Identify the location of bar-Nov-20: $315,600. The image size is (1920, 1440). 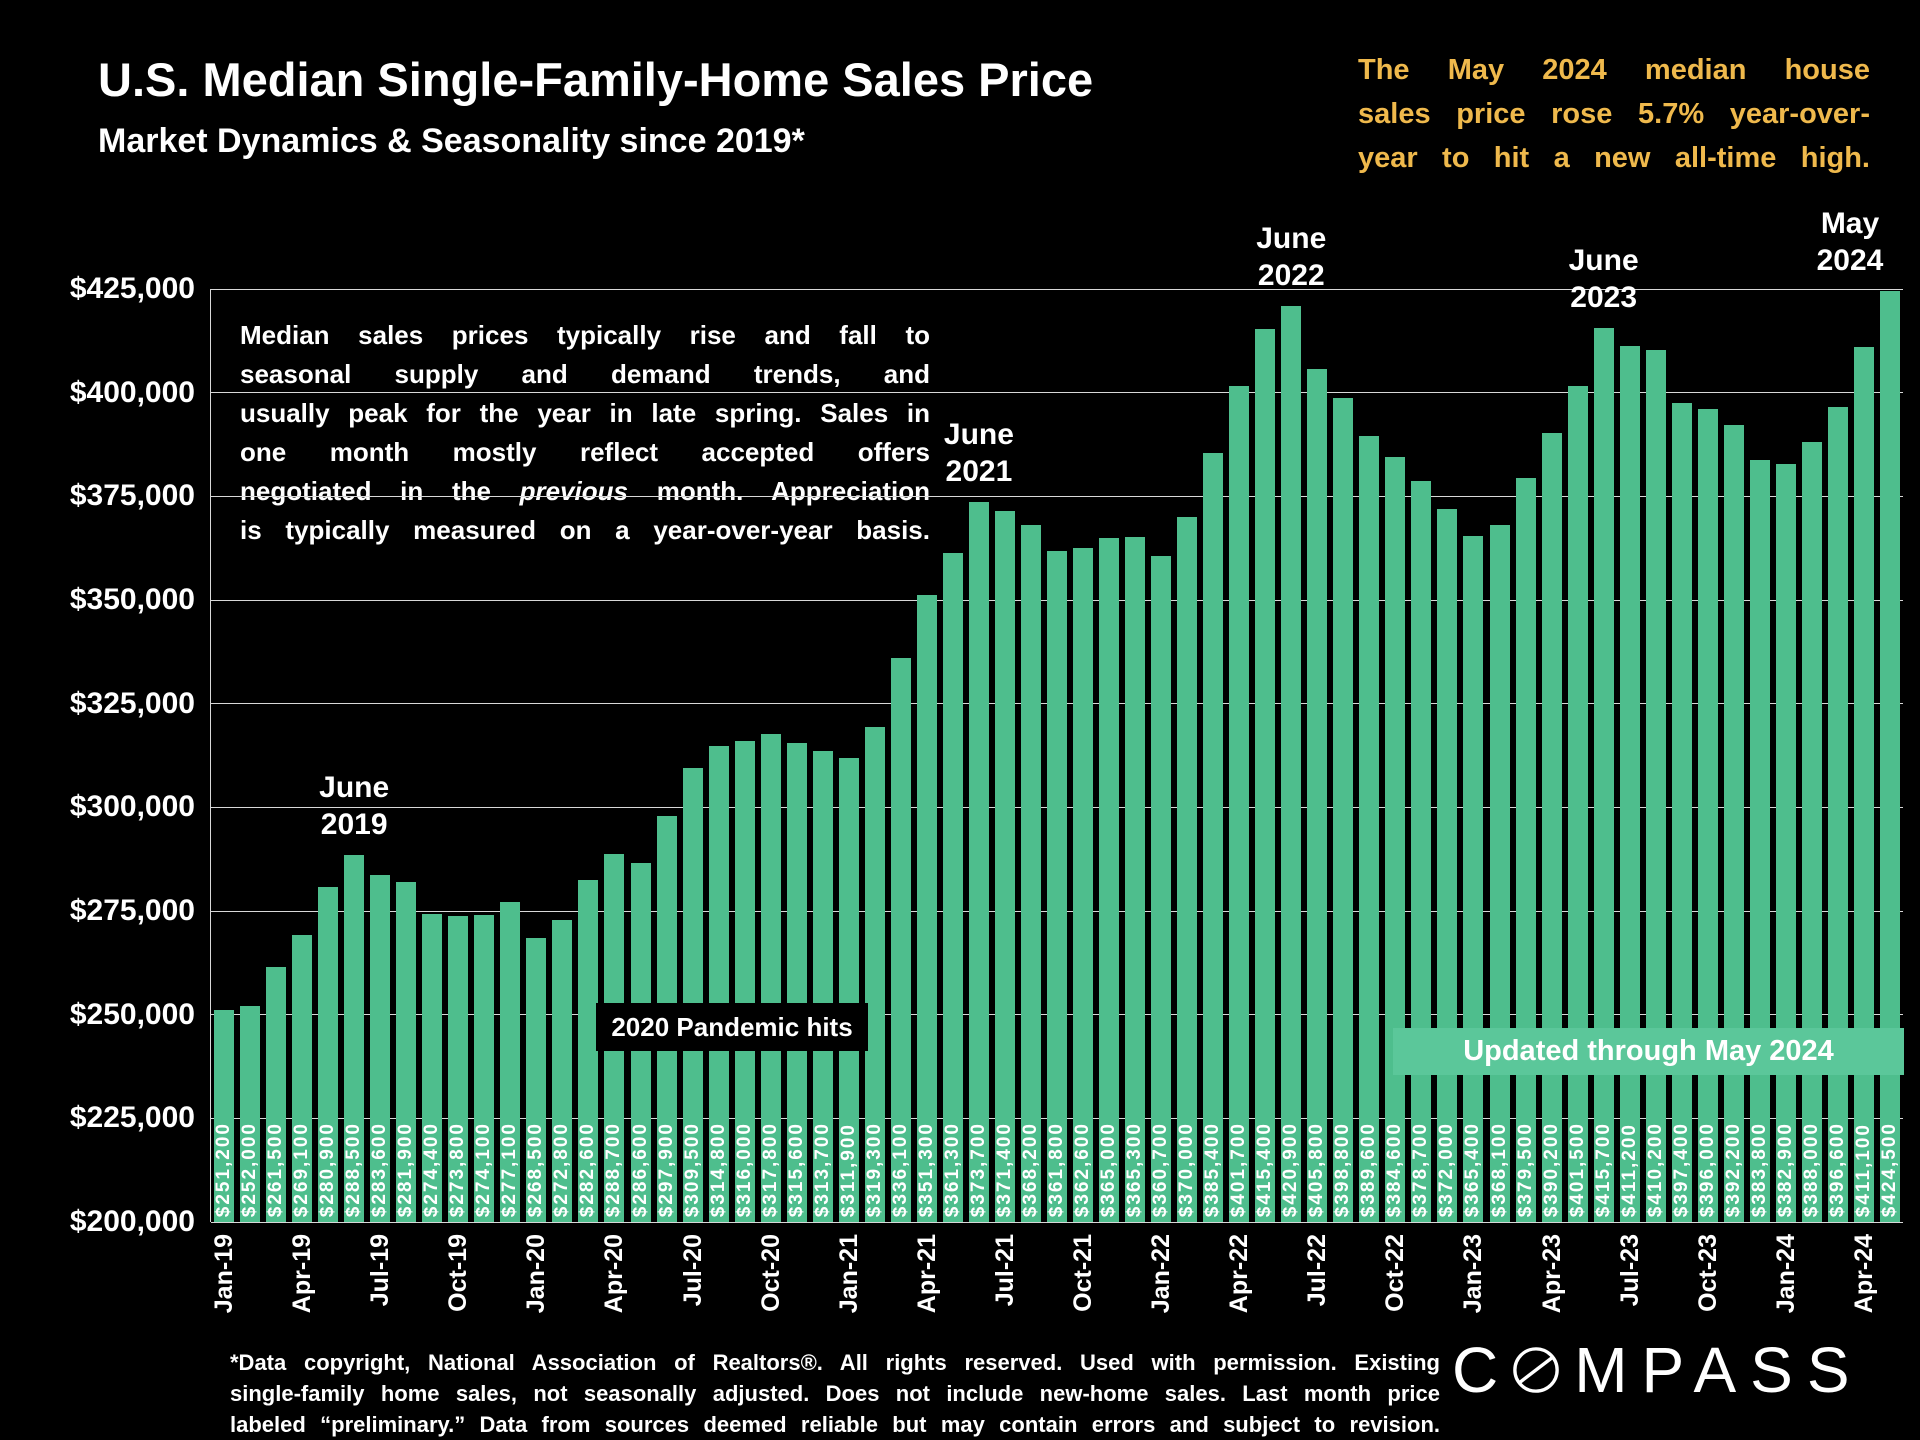
(796, 982).